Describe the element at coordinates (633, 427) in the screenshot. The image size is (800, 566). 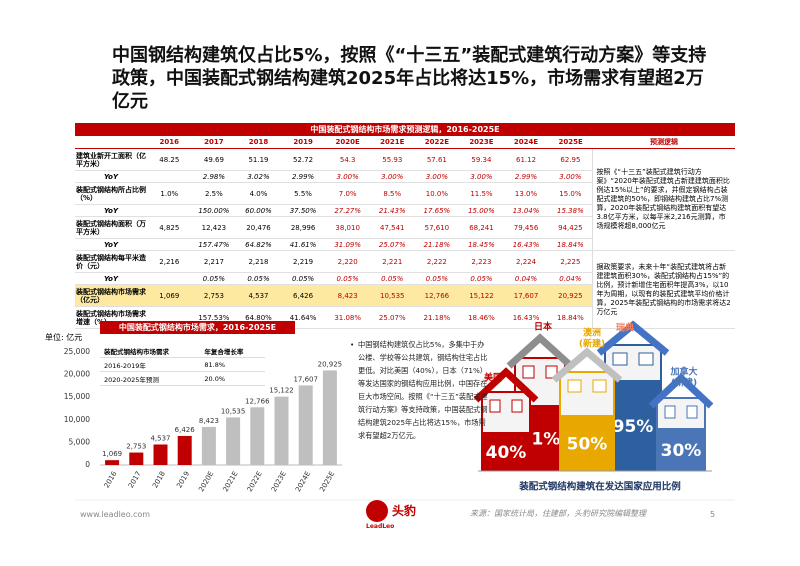
I see `house-value: 95%` at that location.